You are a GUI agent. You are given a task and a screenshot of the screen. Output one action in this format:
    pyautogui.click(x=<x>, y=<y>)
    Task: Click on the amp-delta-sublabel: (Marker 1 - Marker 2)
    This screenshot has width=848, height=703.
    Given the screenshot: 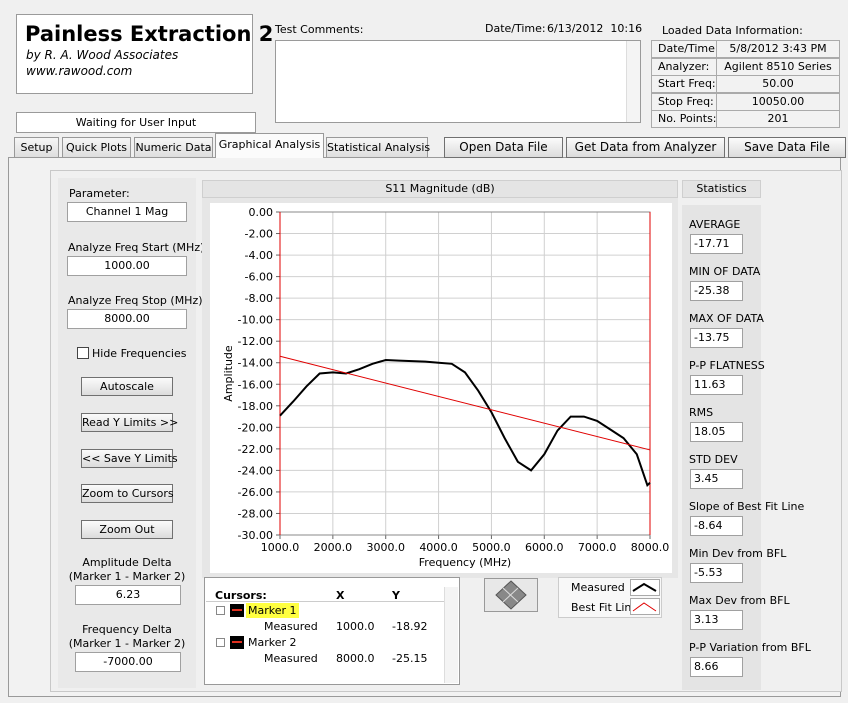 What is the action you would take?
    pyautogui.click(x=127, y=576)
    